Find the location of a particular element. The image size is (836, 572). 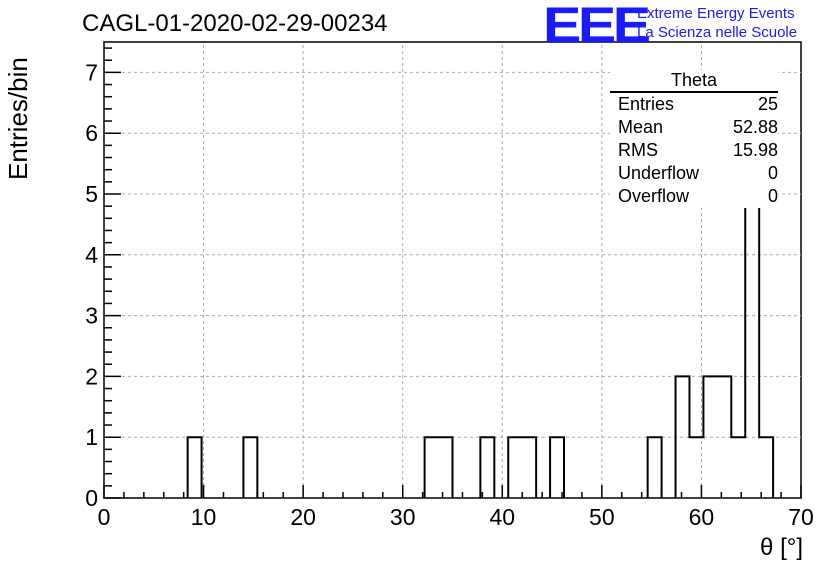

stats-row: Entries 25 is located at coordinates (694, 104).